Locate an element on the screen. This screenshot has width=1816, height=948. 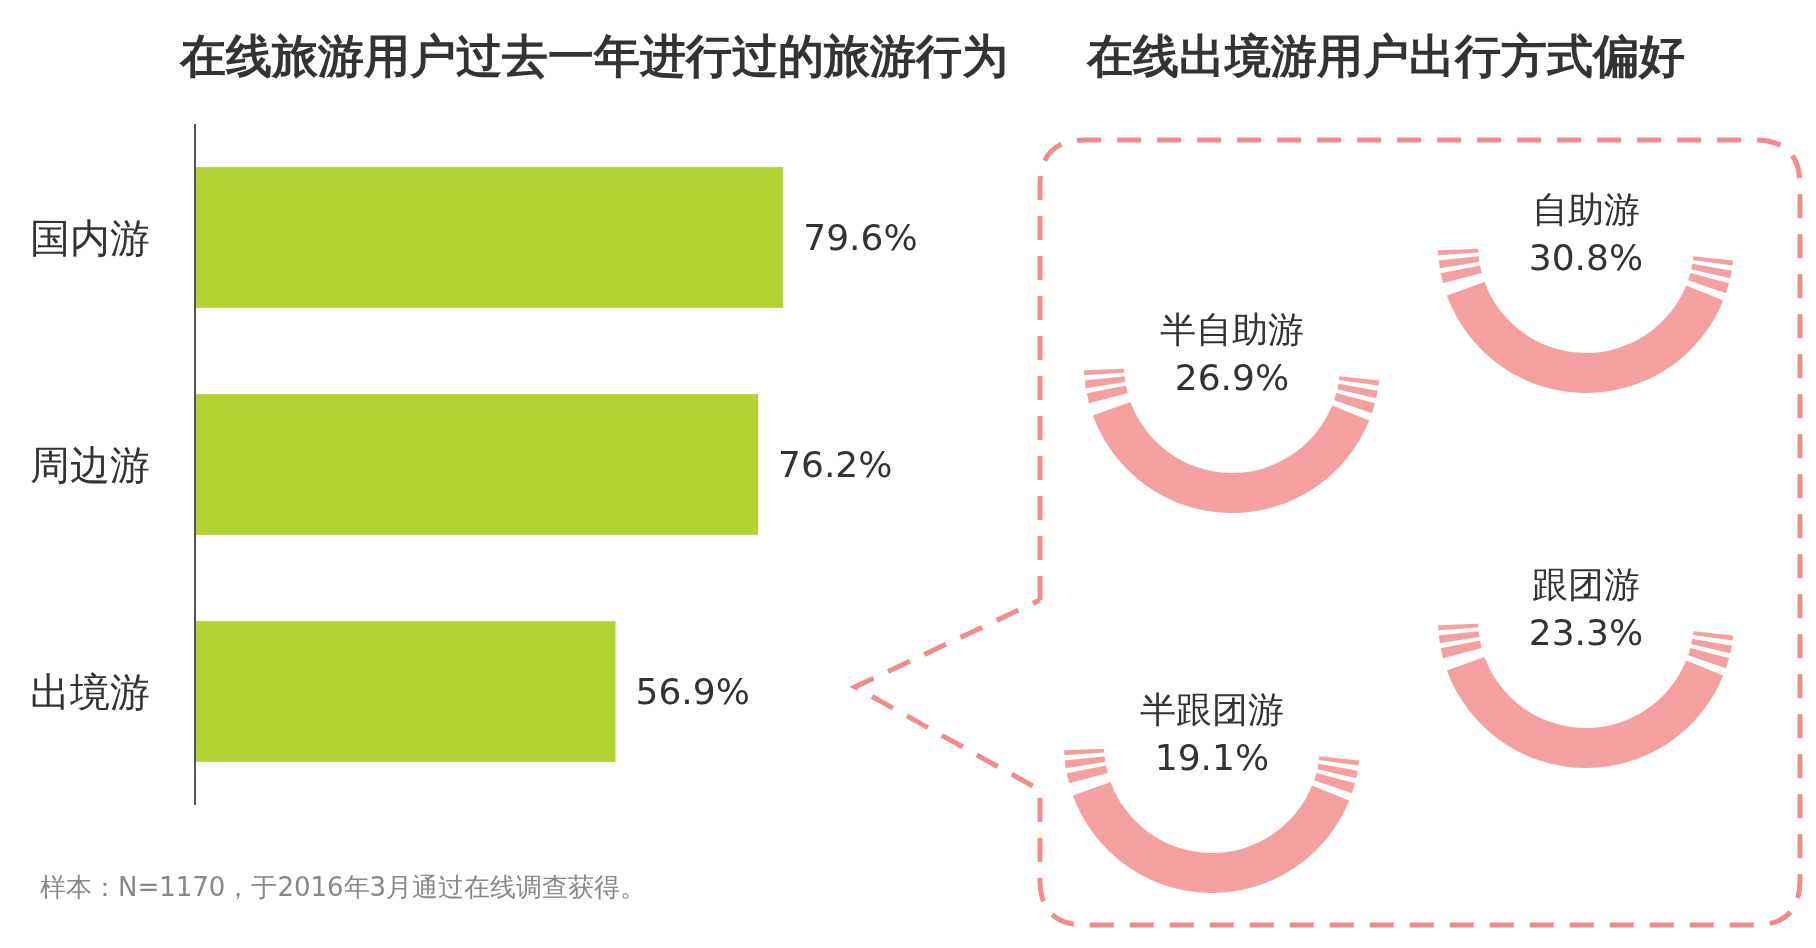
y-tick-label: 国内游 is located at coordinates (90, 237).